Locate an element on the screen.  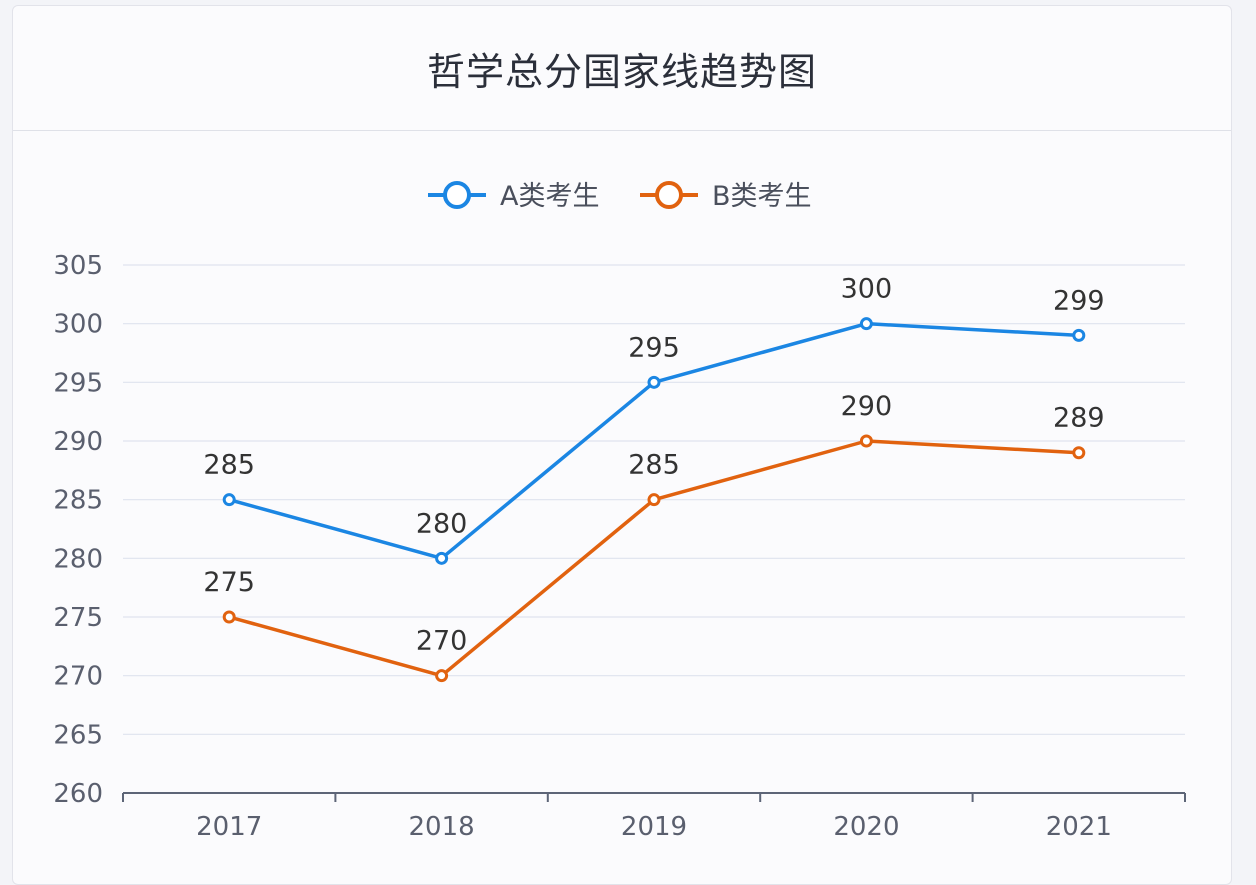
x-tick-label: 2019 is located at coordinates (654, 827).